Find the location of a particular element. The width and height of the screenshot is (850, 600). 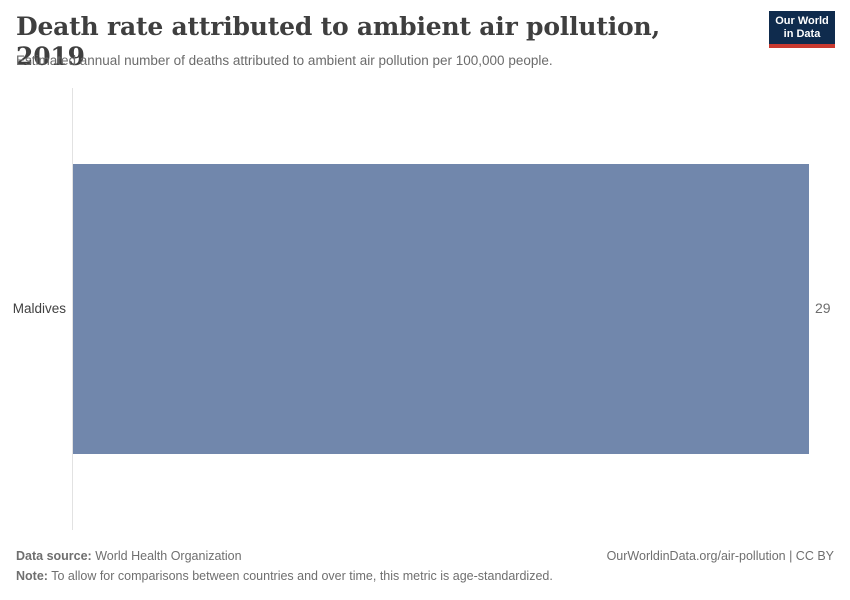

owid-logo-line1: Our World is located at coordinates (802, 21).